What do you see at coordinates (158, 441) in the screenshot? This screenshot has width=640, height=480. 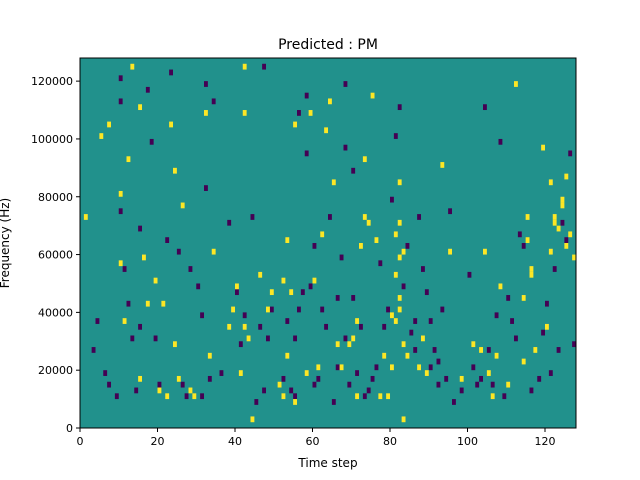 I see `x-tick-label: 20` at bounding box center [158, 441].